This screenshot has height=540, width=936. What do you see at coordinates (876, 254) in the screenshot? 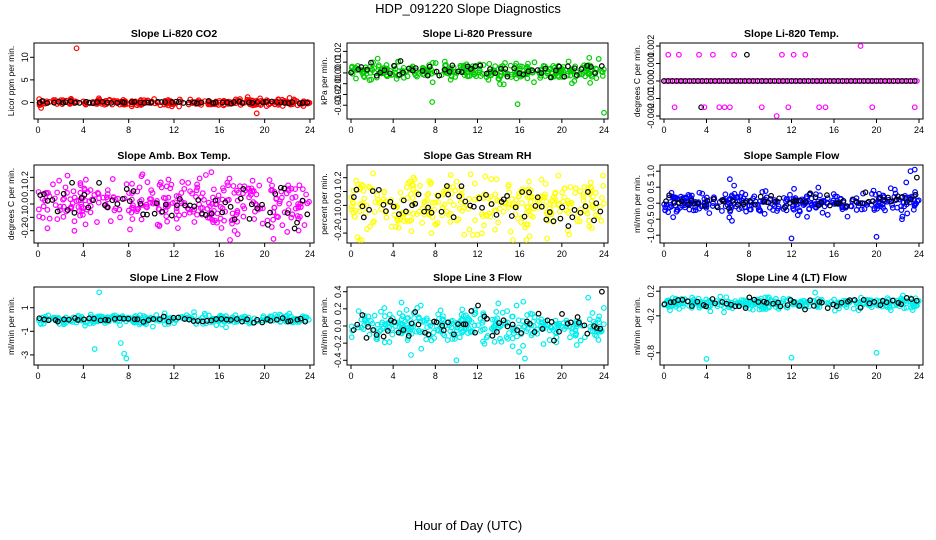
I see `x-tick-label: 20` at bounding box center [876, 254].